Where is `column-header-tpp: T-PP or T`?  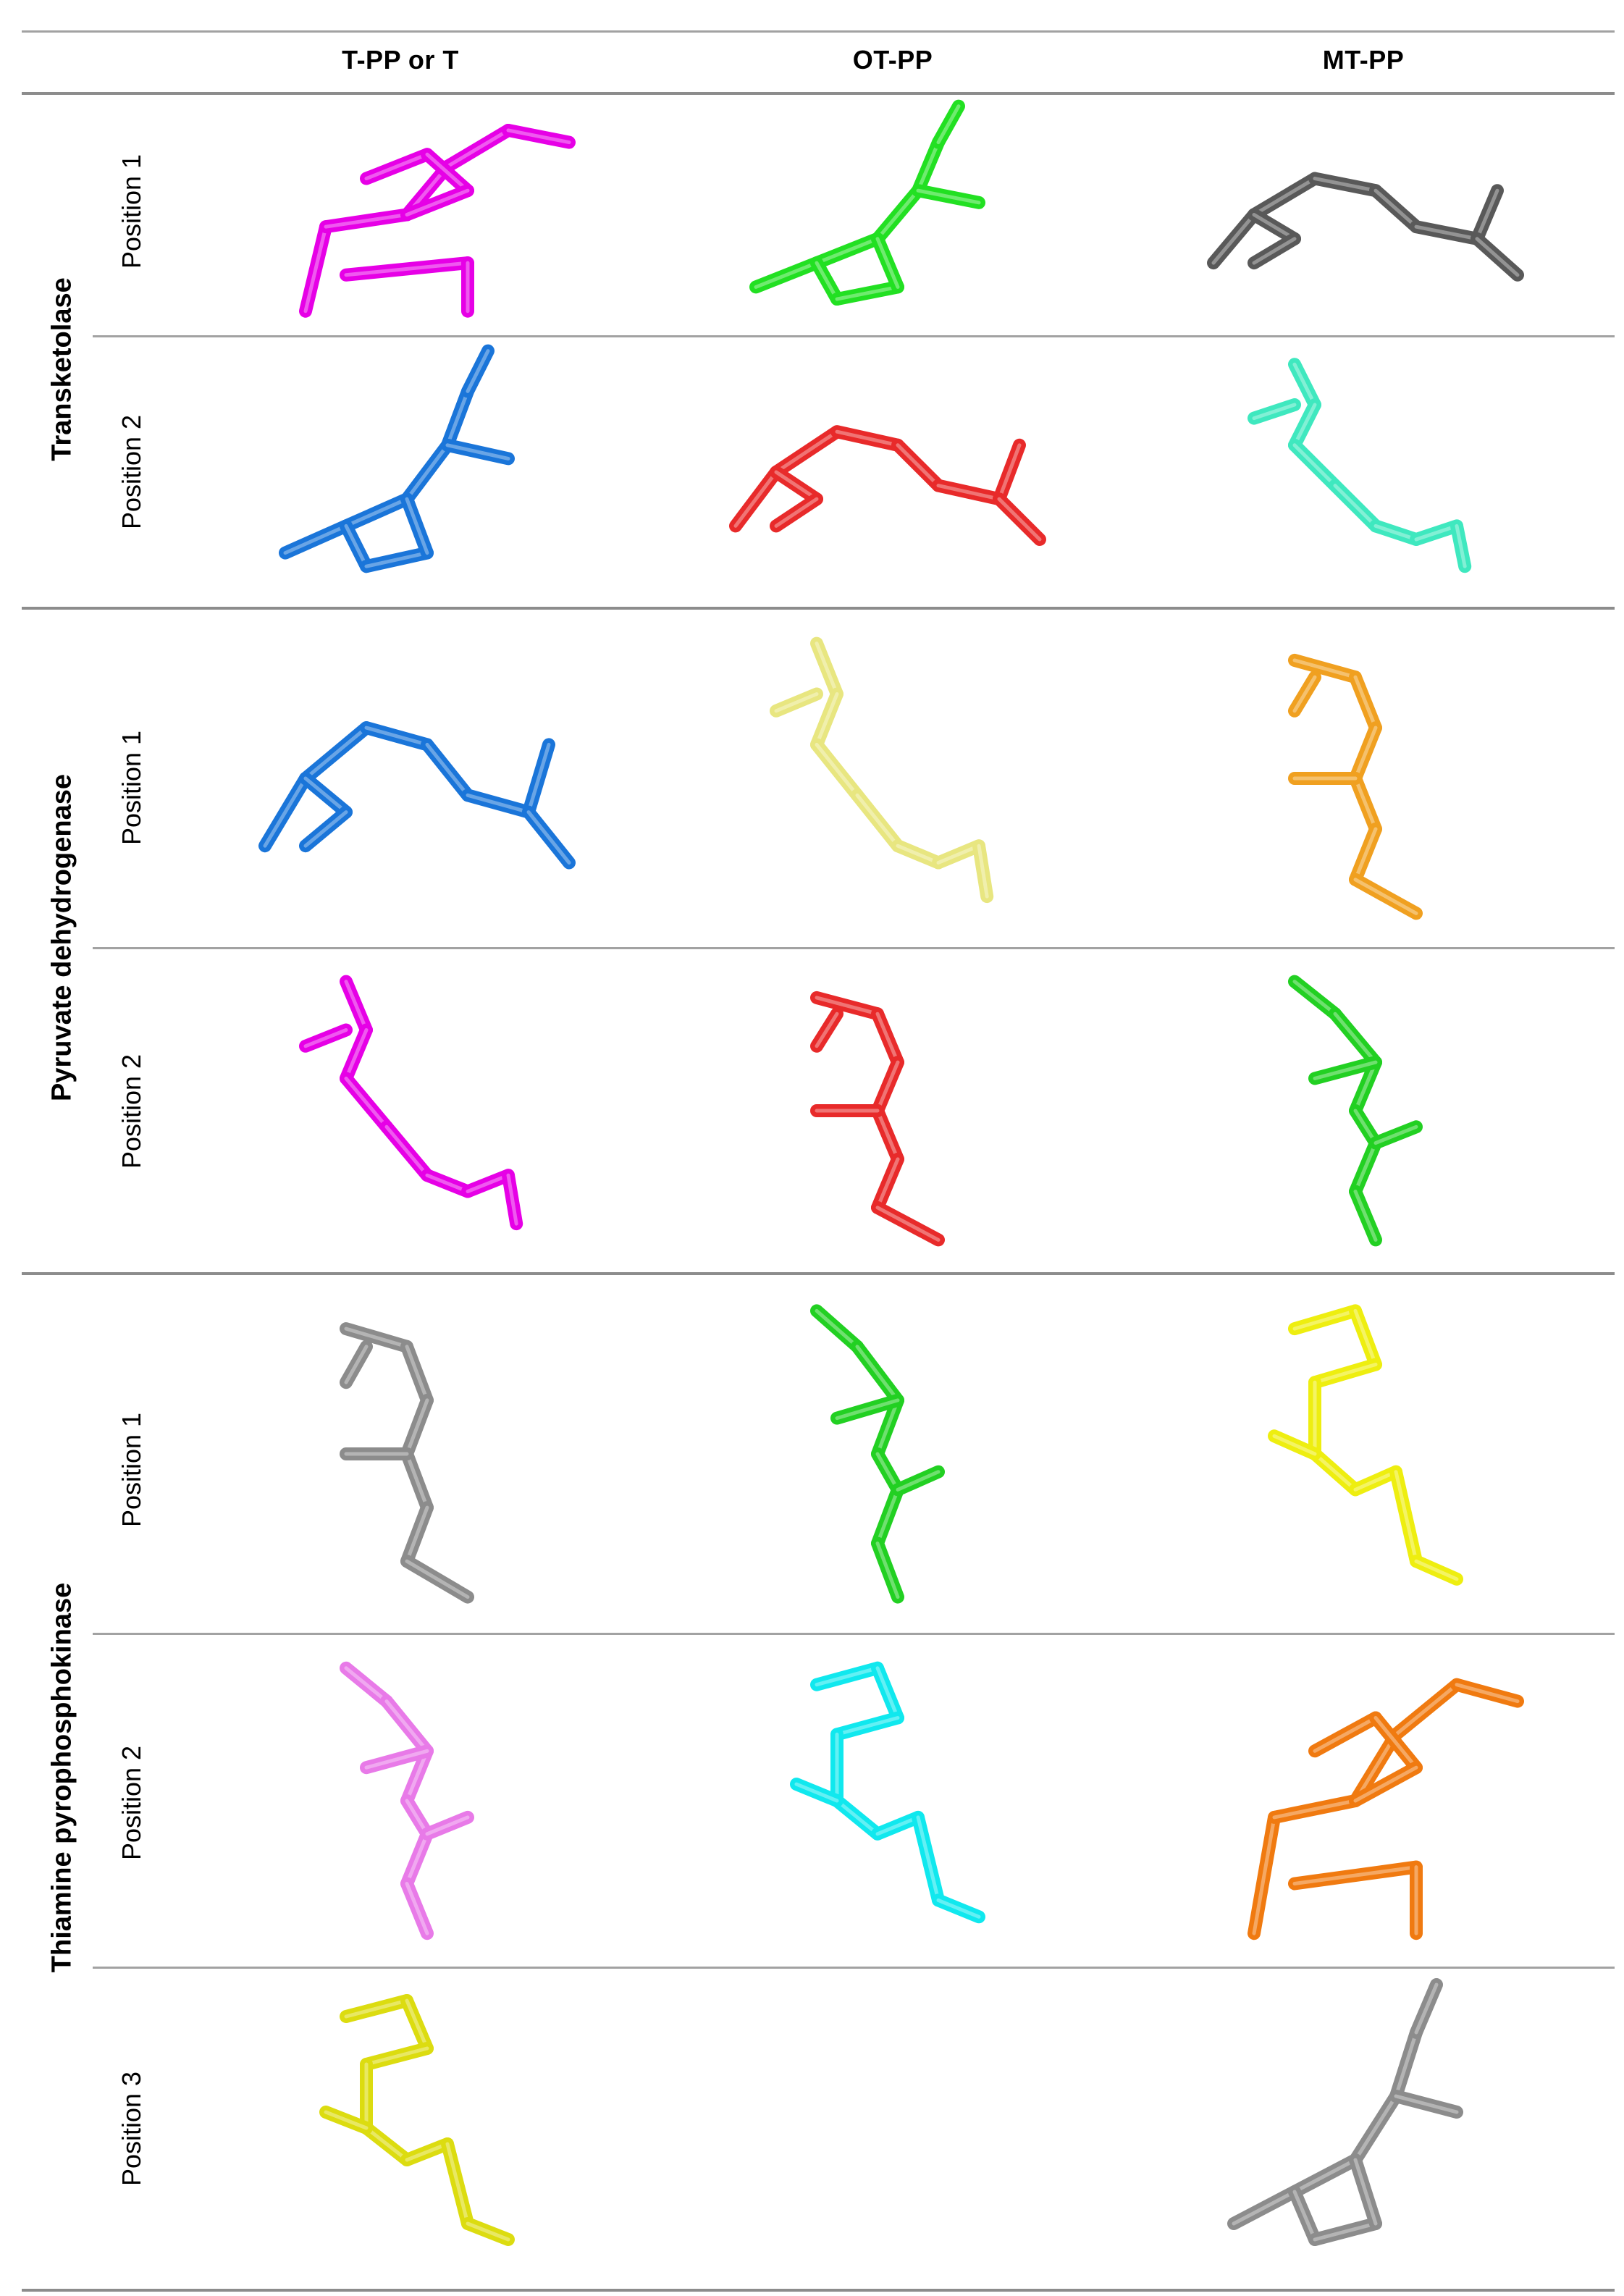 column-header-tpp: T-PP or T is located at coordinates (400, 60).